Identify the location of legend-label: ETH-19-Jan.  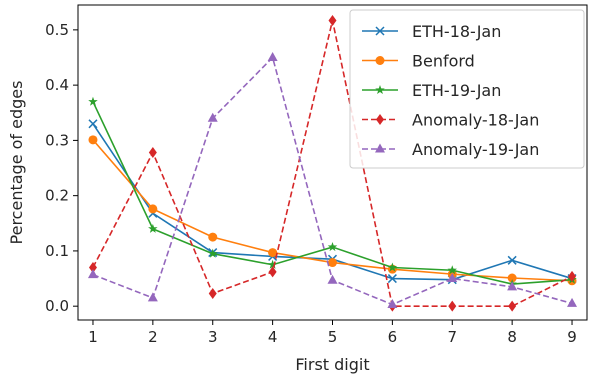
(456, 90).